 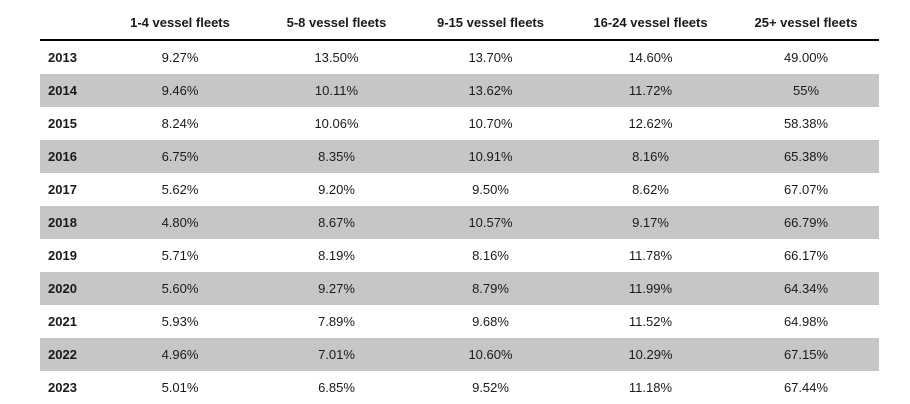 What do you see at coordinates (62, 321) in the screenshot?
I see `year-cell: 2021` at bounding box center [62, 321].